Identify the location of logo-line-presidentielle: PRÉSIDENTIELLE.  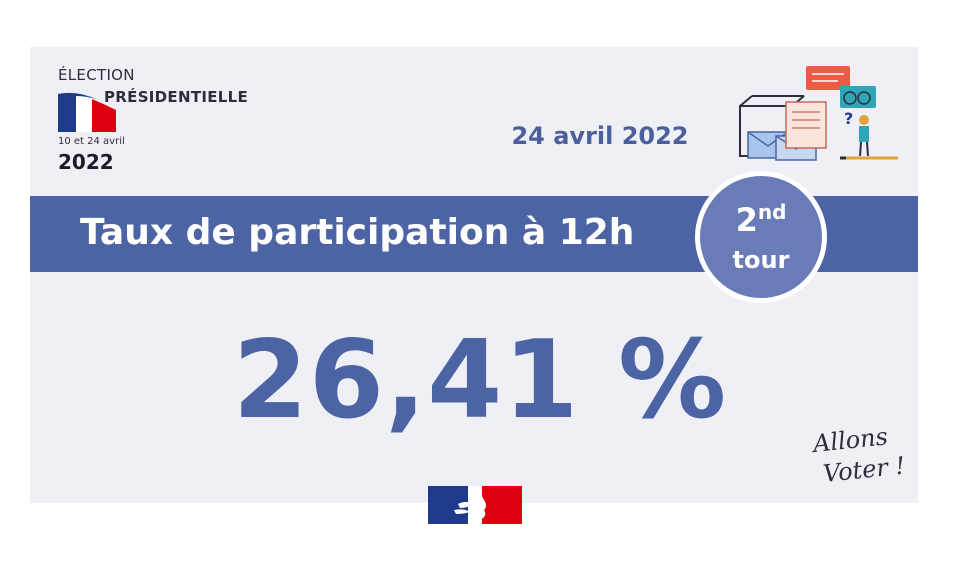
(176, 97).